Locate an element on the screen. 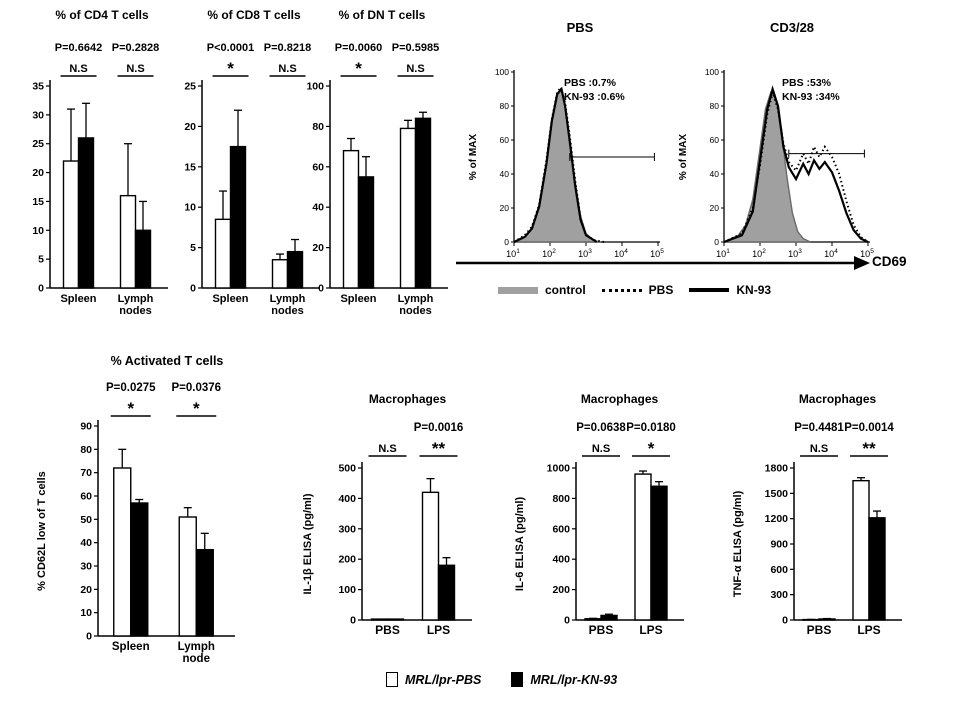 Image resolution: width=960 pixels, height=720 pixels. activated-ylabel: % CD62L low of T cells is located at coordinates (42, 531).